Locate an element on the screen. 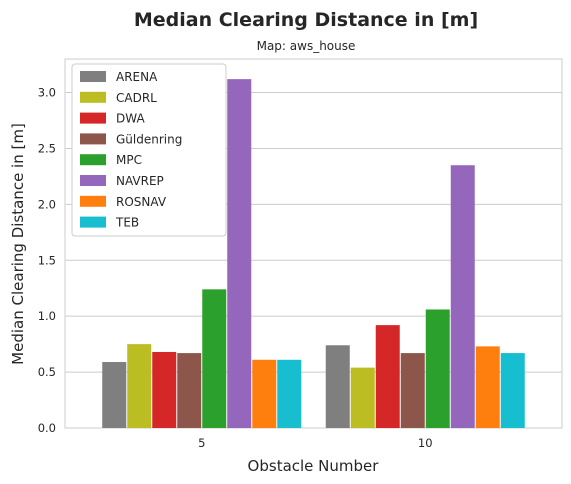  legend-label: Güldenring is located at coordinates (149, 139).